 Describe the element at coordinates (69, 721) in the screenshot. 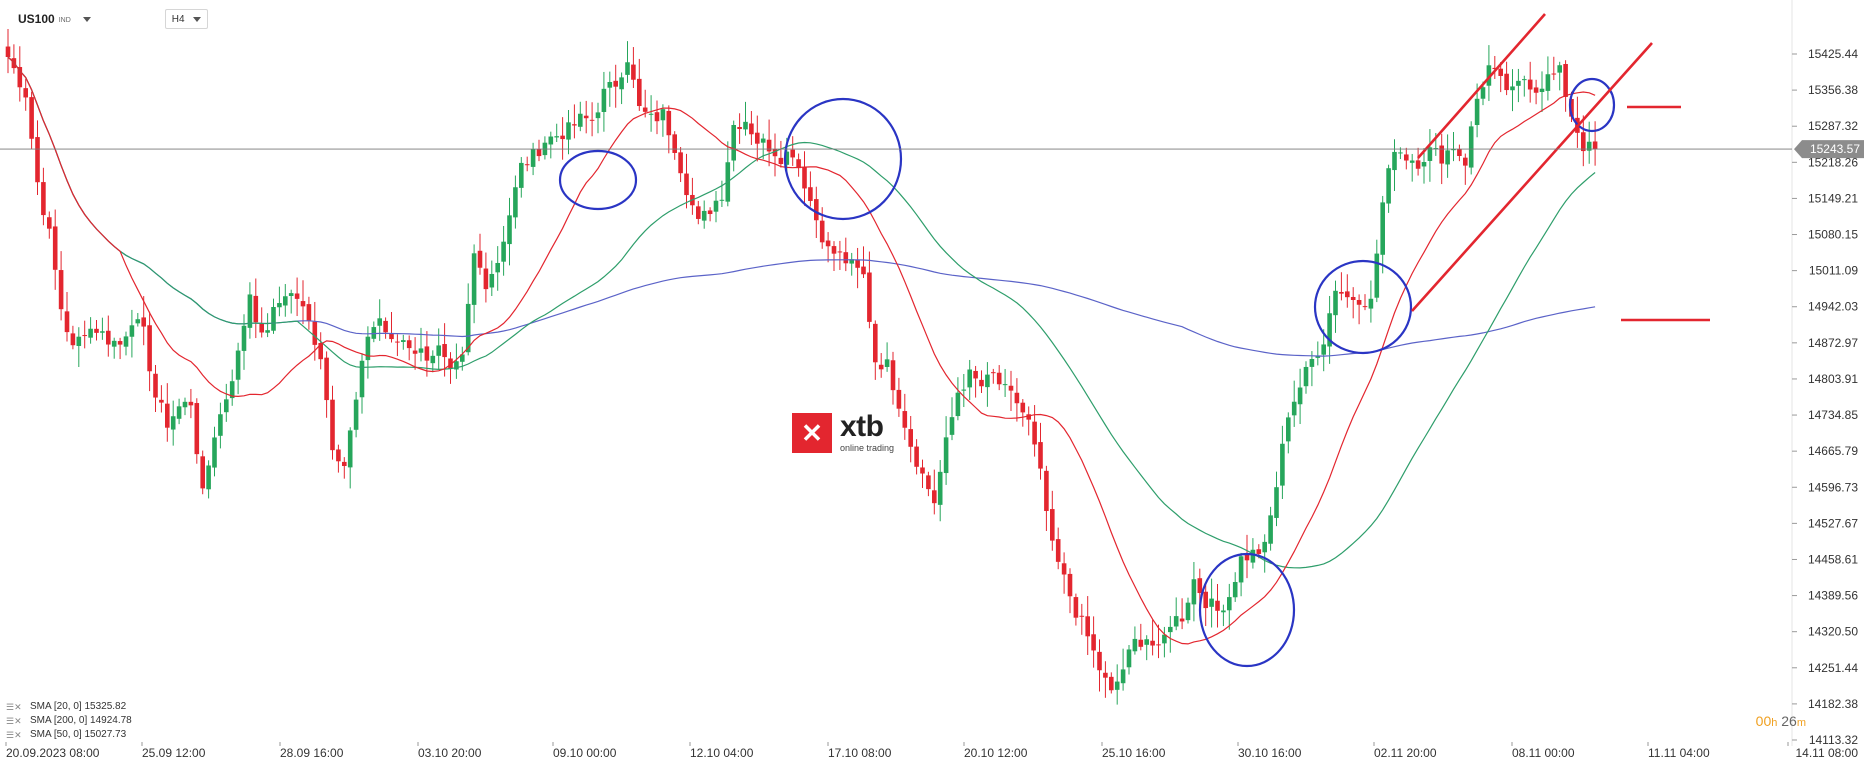

I see `legend-row-sma200: ☰✕ SMA [200, 0] 14924.78` at that location.